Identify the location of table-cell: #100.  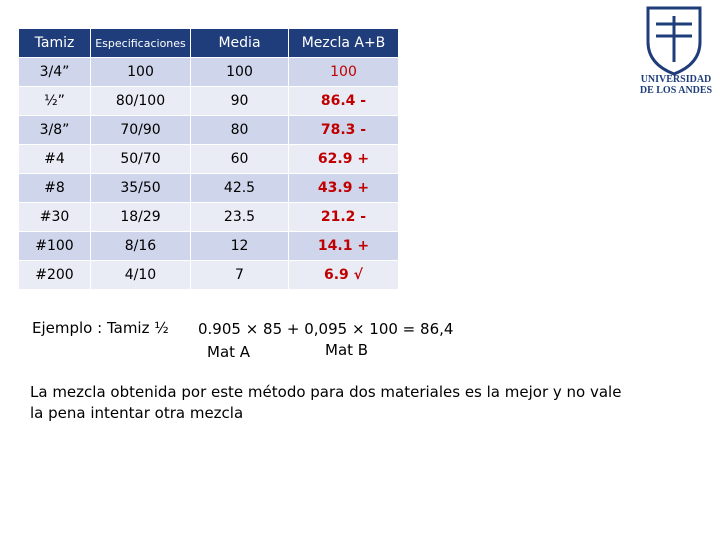
(54, 246).